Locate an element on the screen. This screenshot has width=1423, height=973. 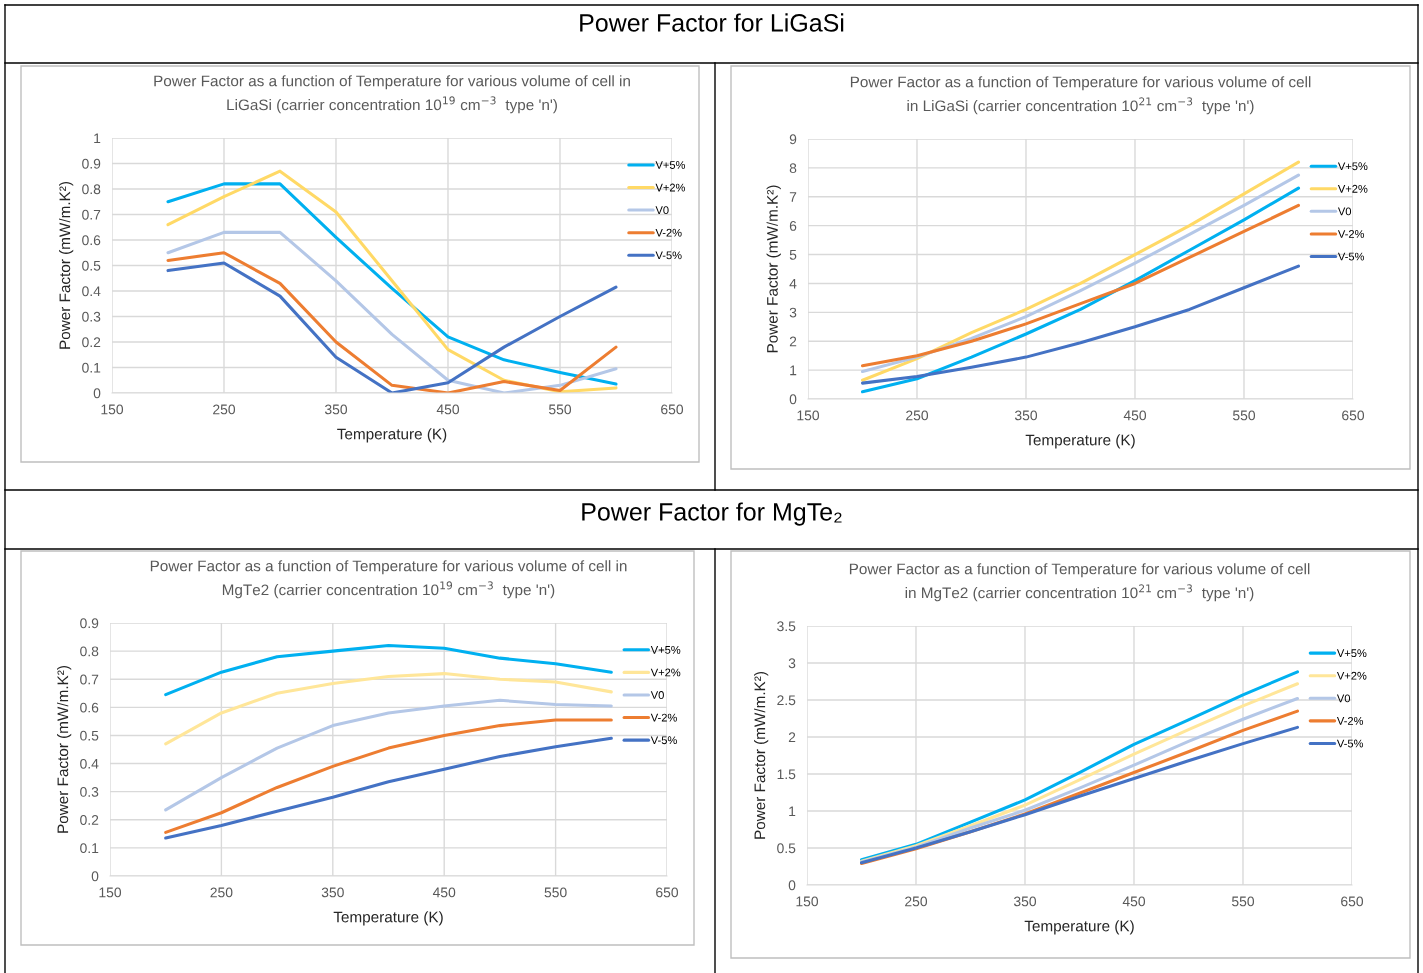
y-tick-label: 3.5 is located at coordinates (786, 626).